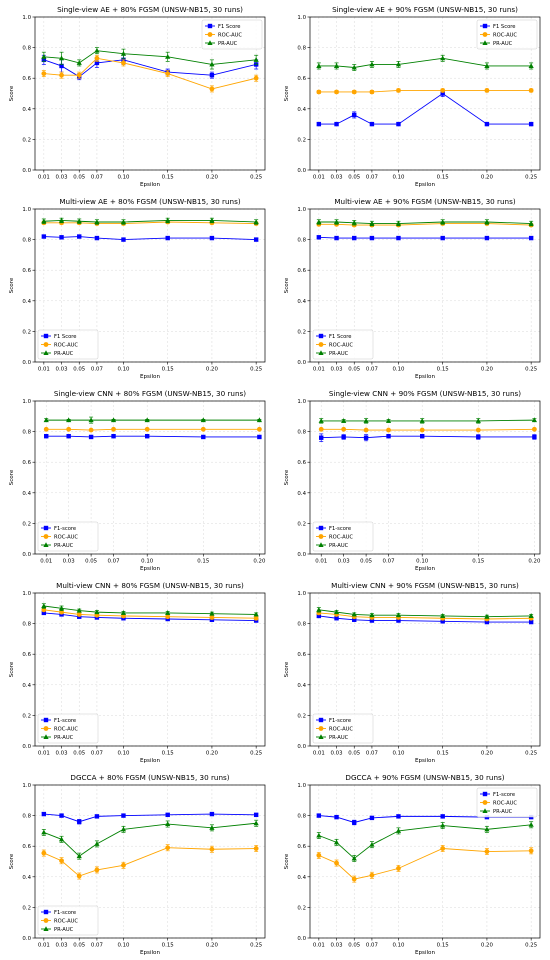 The image size is (550, 960). Describe the element at coordinates (507, 802) in the screenshot. I see `legend: F1-score ROC-AUC PR-AUC` at that location.